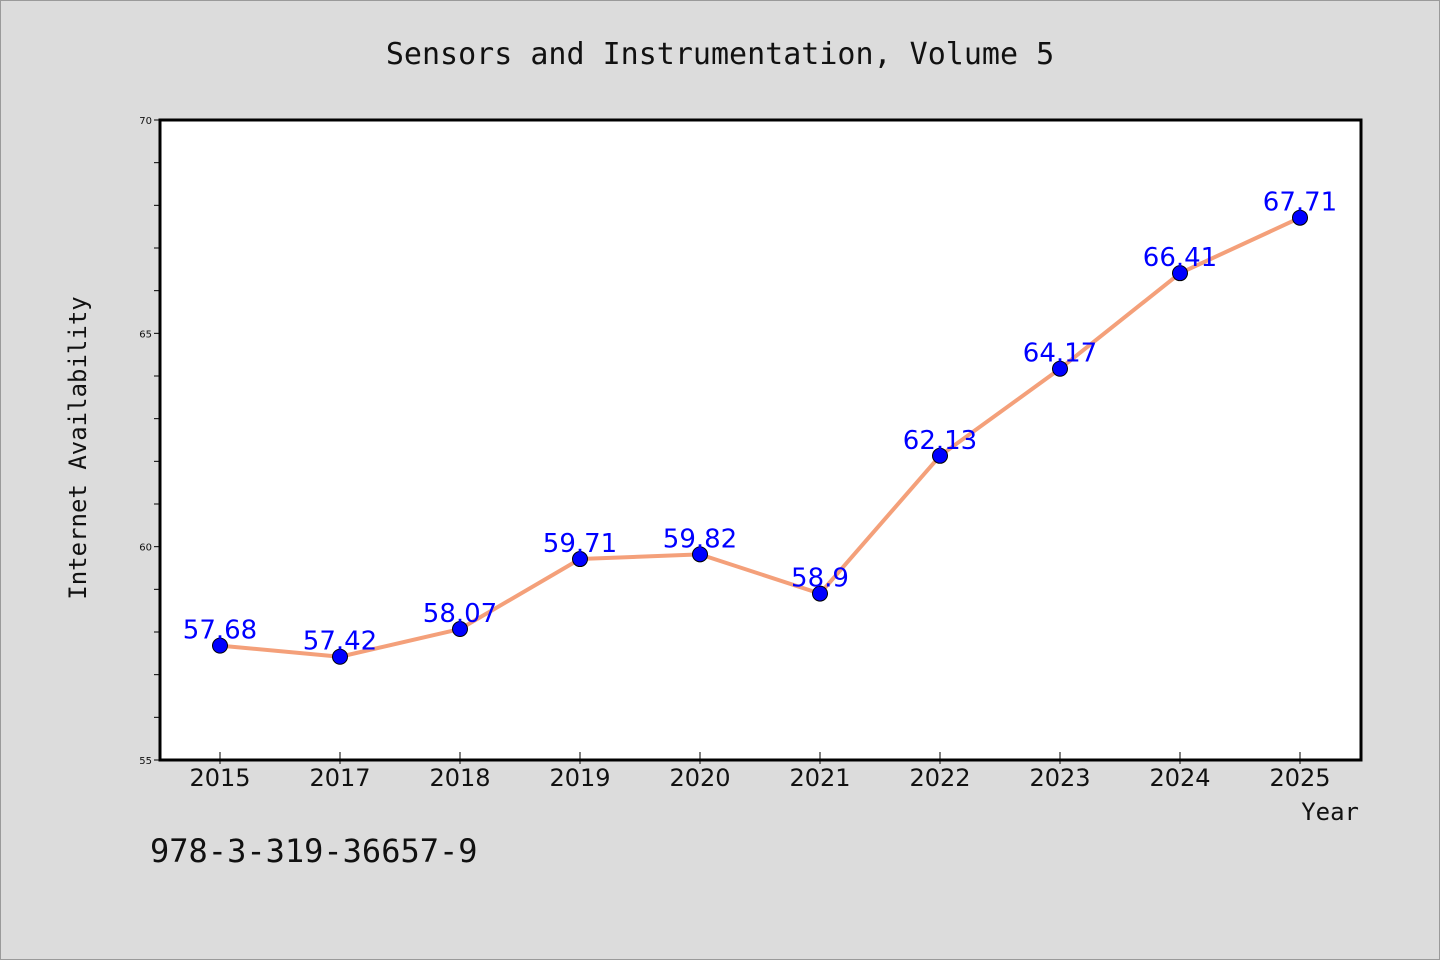  What do you see at coordinates (1330, 812) in the screenshot?
I see `x-axis-label: Year` at bounding box center [1330, 812].